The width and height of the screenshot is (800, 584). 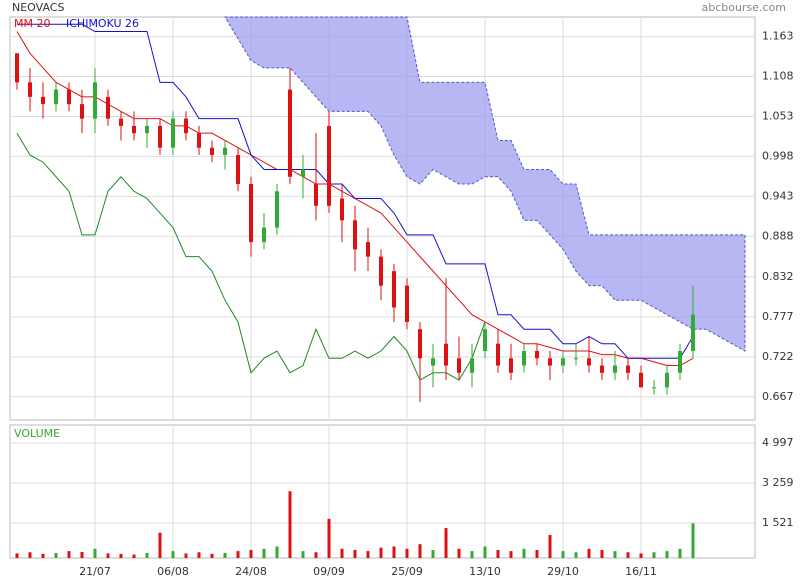 What do you see at coordinates (32, 23) in the screenshot?
I see `legend-entry: MM 20` at bounding box center [32, 23].